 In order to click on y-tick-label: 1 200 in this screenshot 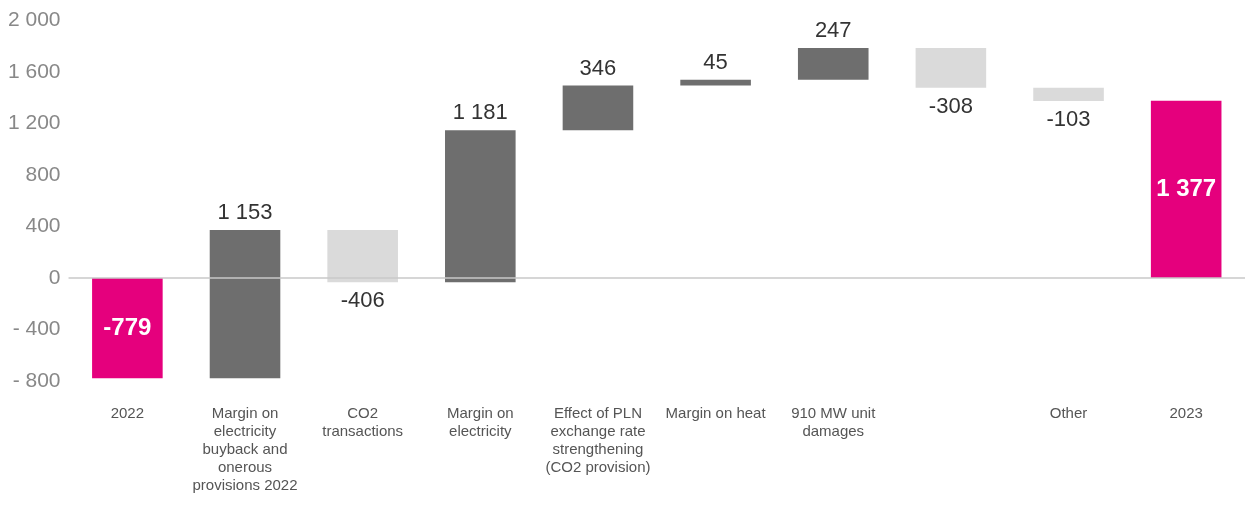, I will do `click(34, 122)`.